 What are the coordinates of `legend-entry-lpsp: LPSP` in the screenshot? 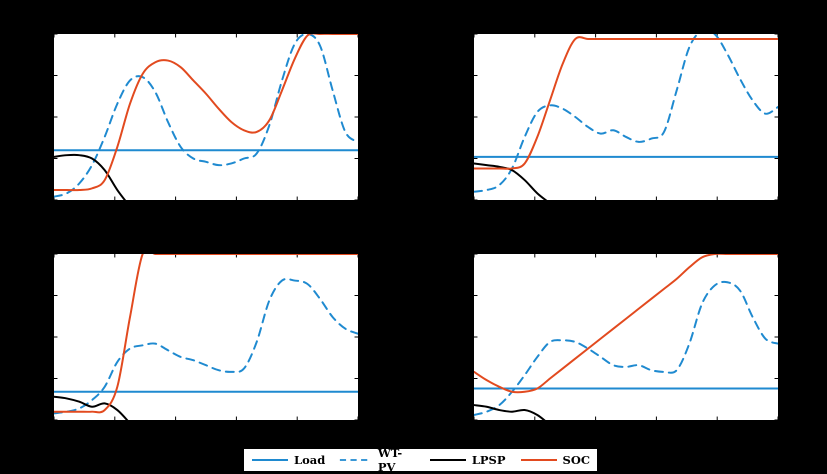 It's located at (467, 460).